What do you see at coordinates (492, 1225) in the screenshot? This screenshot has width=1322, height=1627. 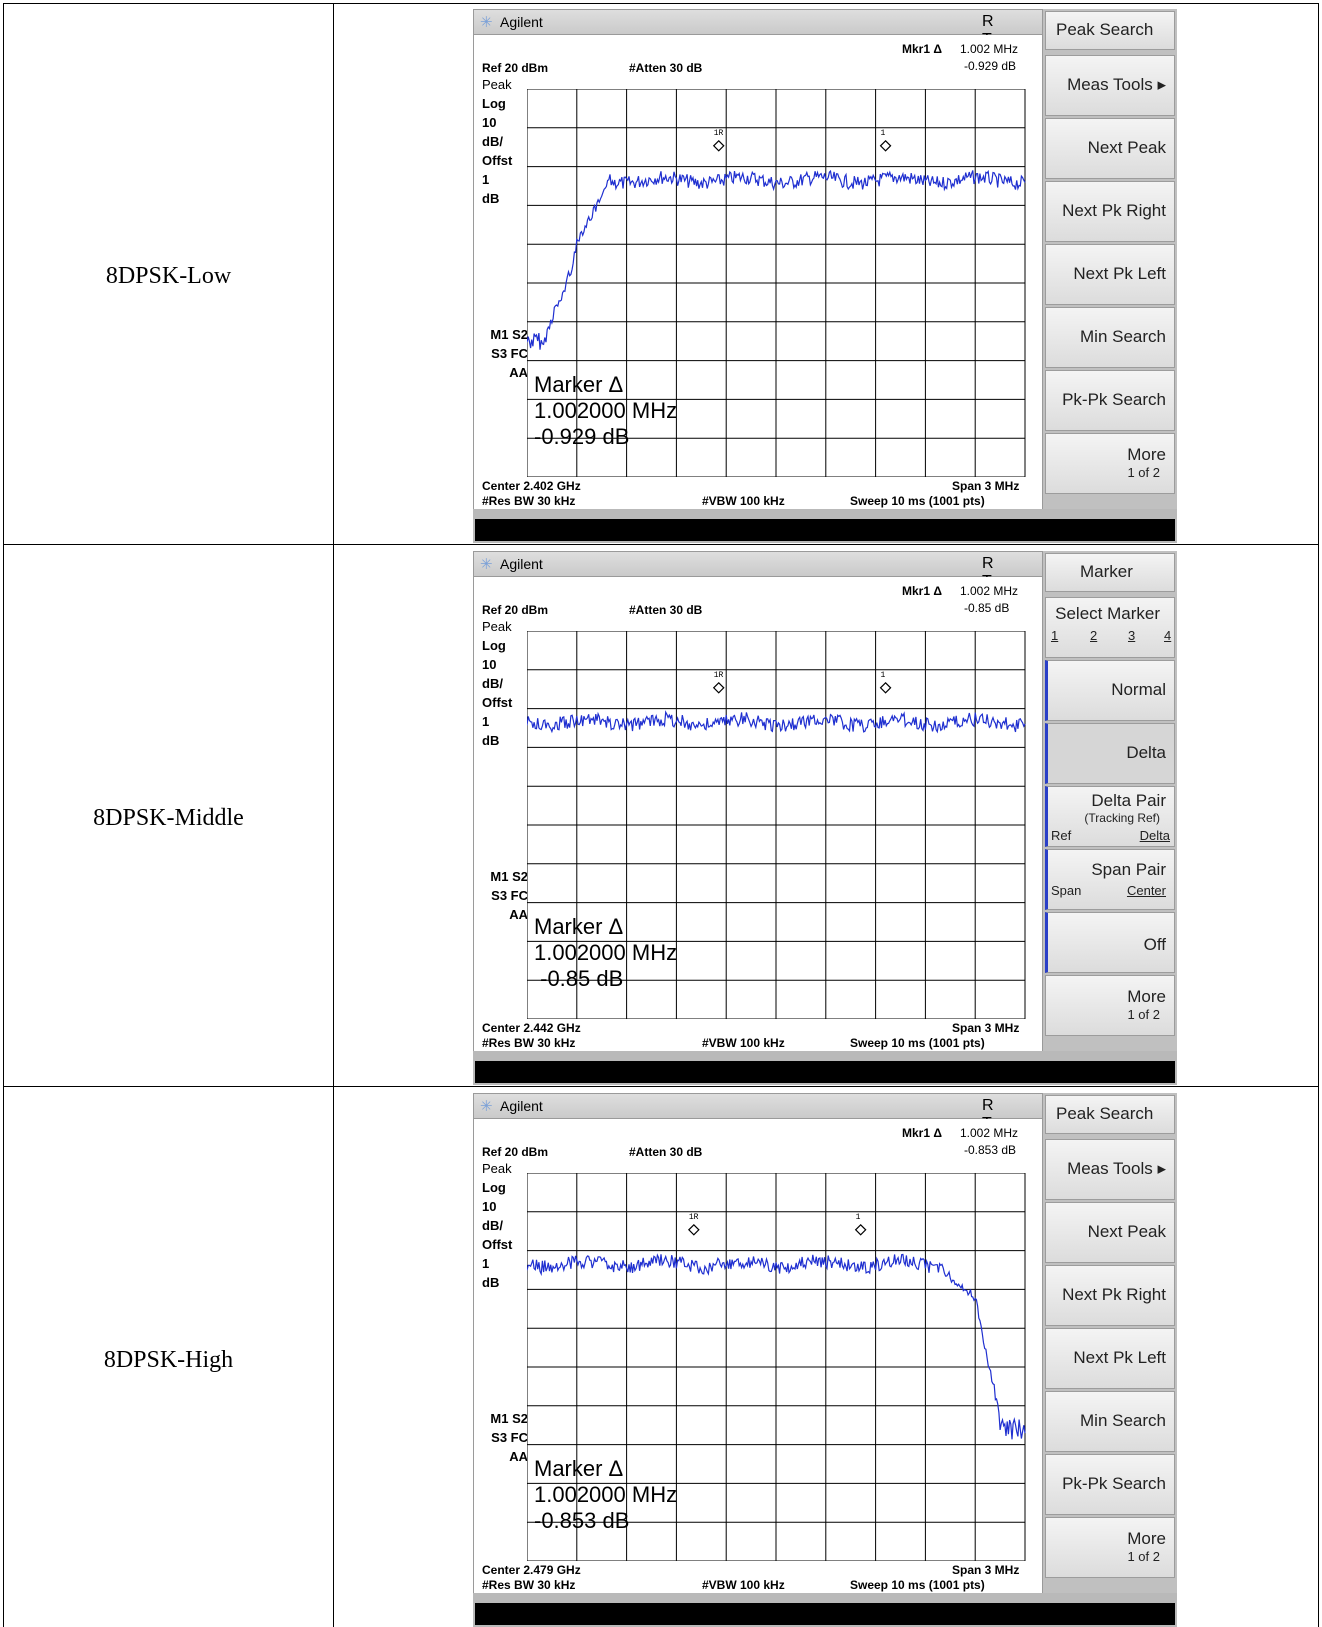 I see `scale-unit: dB/` at bounding box center [492, 1225].